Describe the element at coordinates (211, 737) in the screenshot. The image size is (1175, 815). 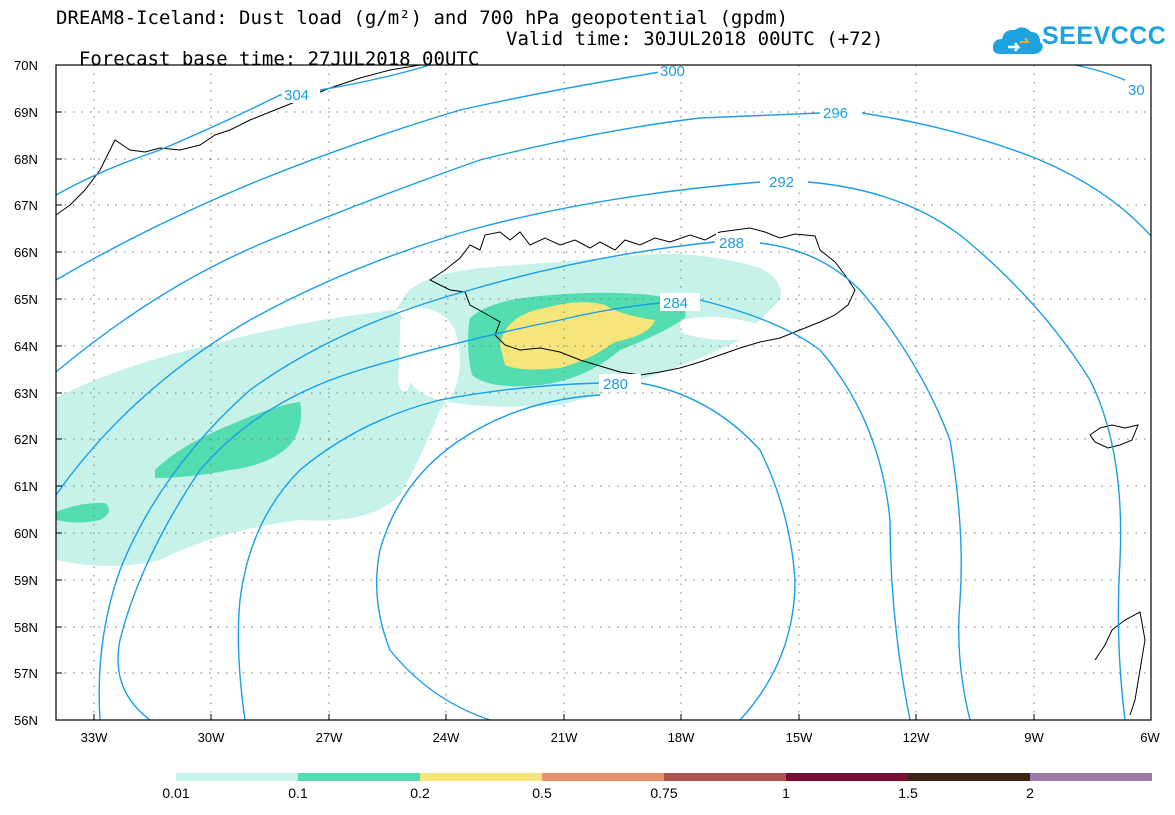
I see `lon-label: 30W` at that location.